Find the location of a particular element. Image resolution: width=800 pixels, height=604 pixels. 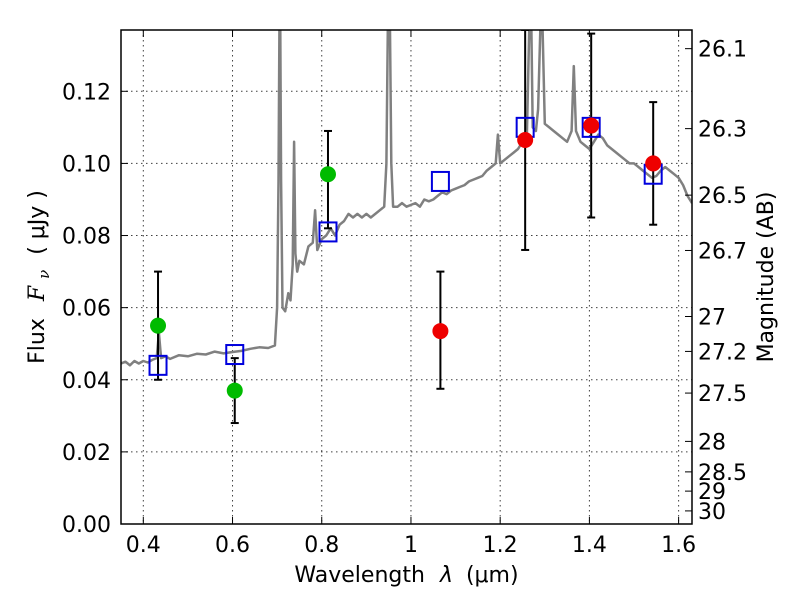

y-axis-title-symbol: F is located at coordinates (37, 293).